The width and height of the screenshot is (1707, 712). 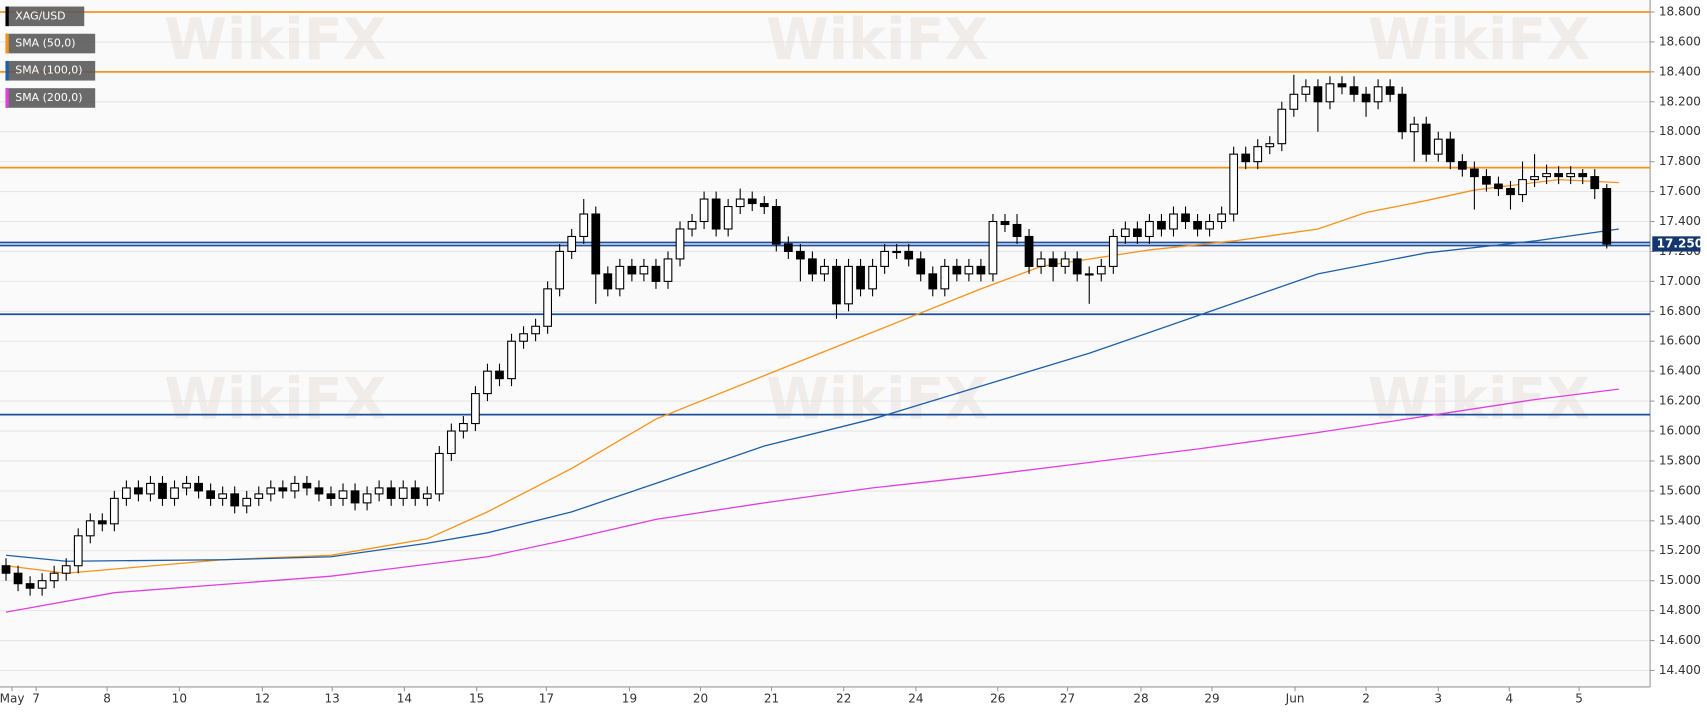 I want to click on y-tick-label: 17.400, so click(x=1680, y=221).